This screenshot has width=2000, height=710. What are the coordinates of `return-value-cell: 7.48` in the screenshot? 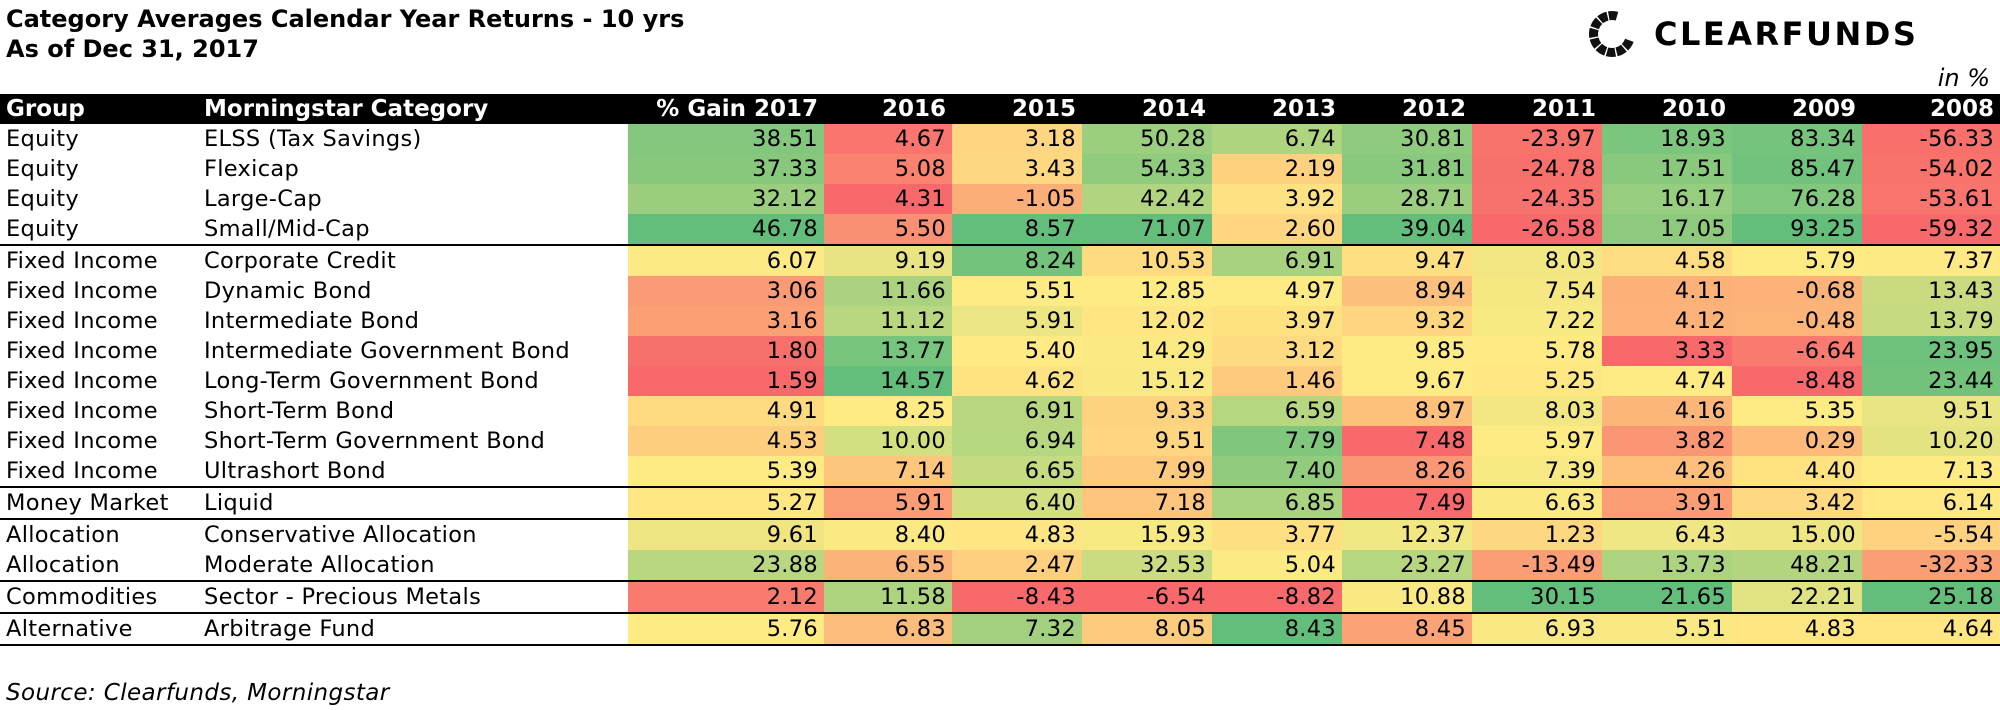 It's located at (1407, 441).